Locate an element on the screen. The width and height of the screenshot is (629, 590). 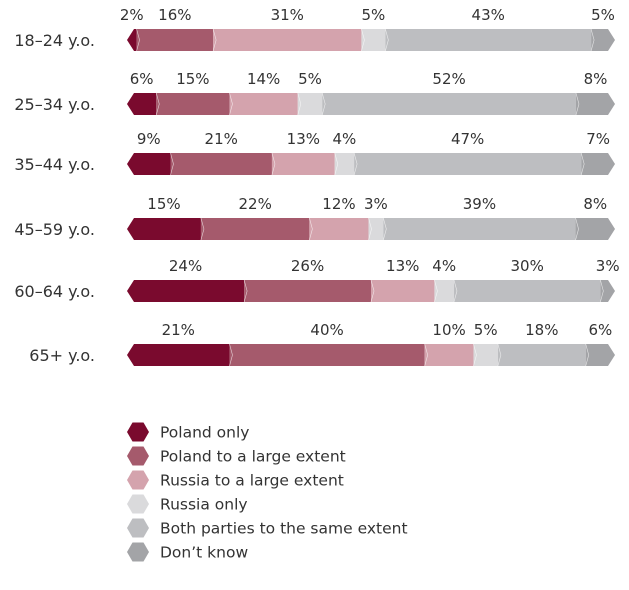
value-label: 12% is located at coordinates (338, 204).